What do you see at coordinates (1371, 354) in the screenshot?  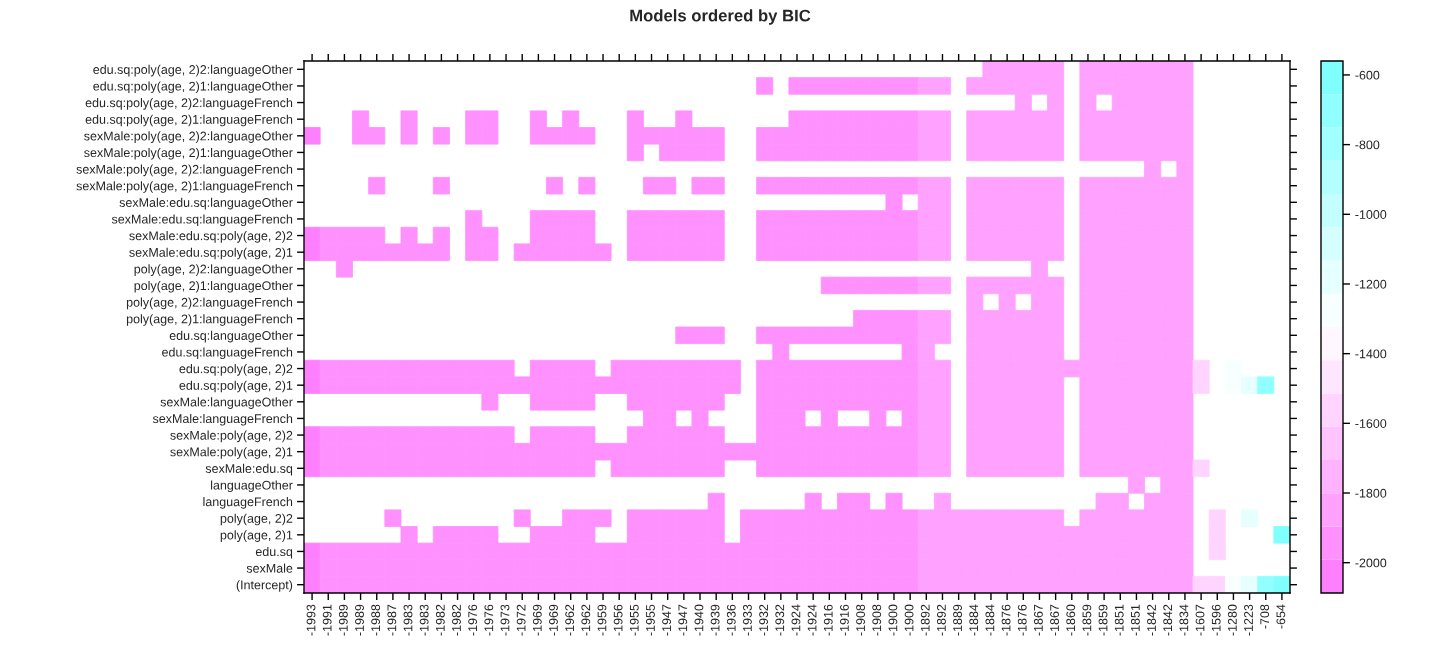 I see `color-bar-label: -1400` at bounding box center [1371, 354].